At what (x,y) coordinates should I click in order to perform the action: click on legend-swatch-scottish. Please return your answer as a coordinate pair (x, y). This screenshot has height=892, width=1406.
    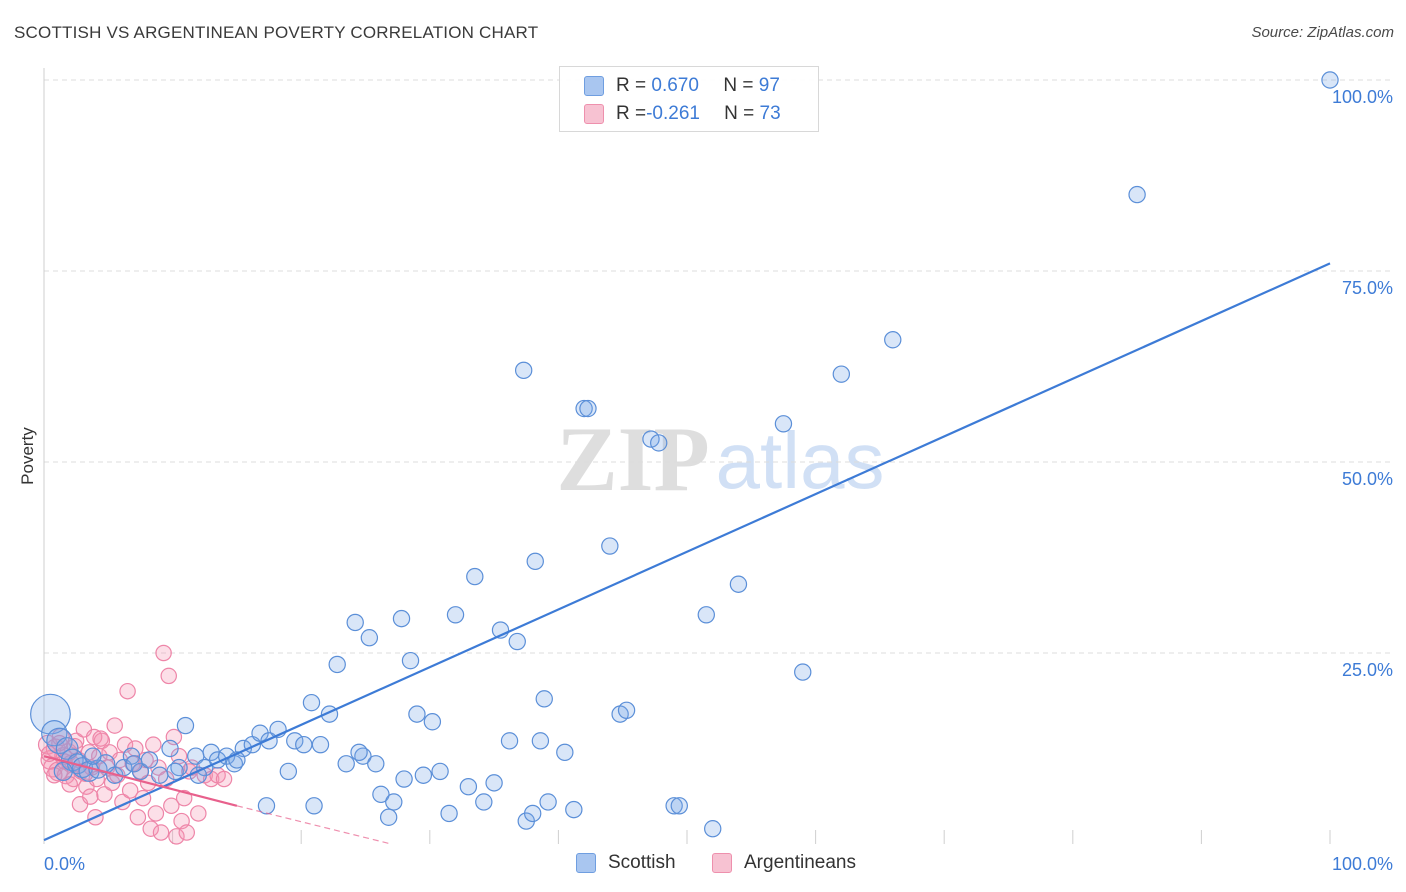
    Looking at the image, I should click on (594, 86).